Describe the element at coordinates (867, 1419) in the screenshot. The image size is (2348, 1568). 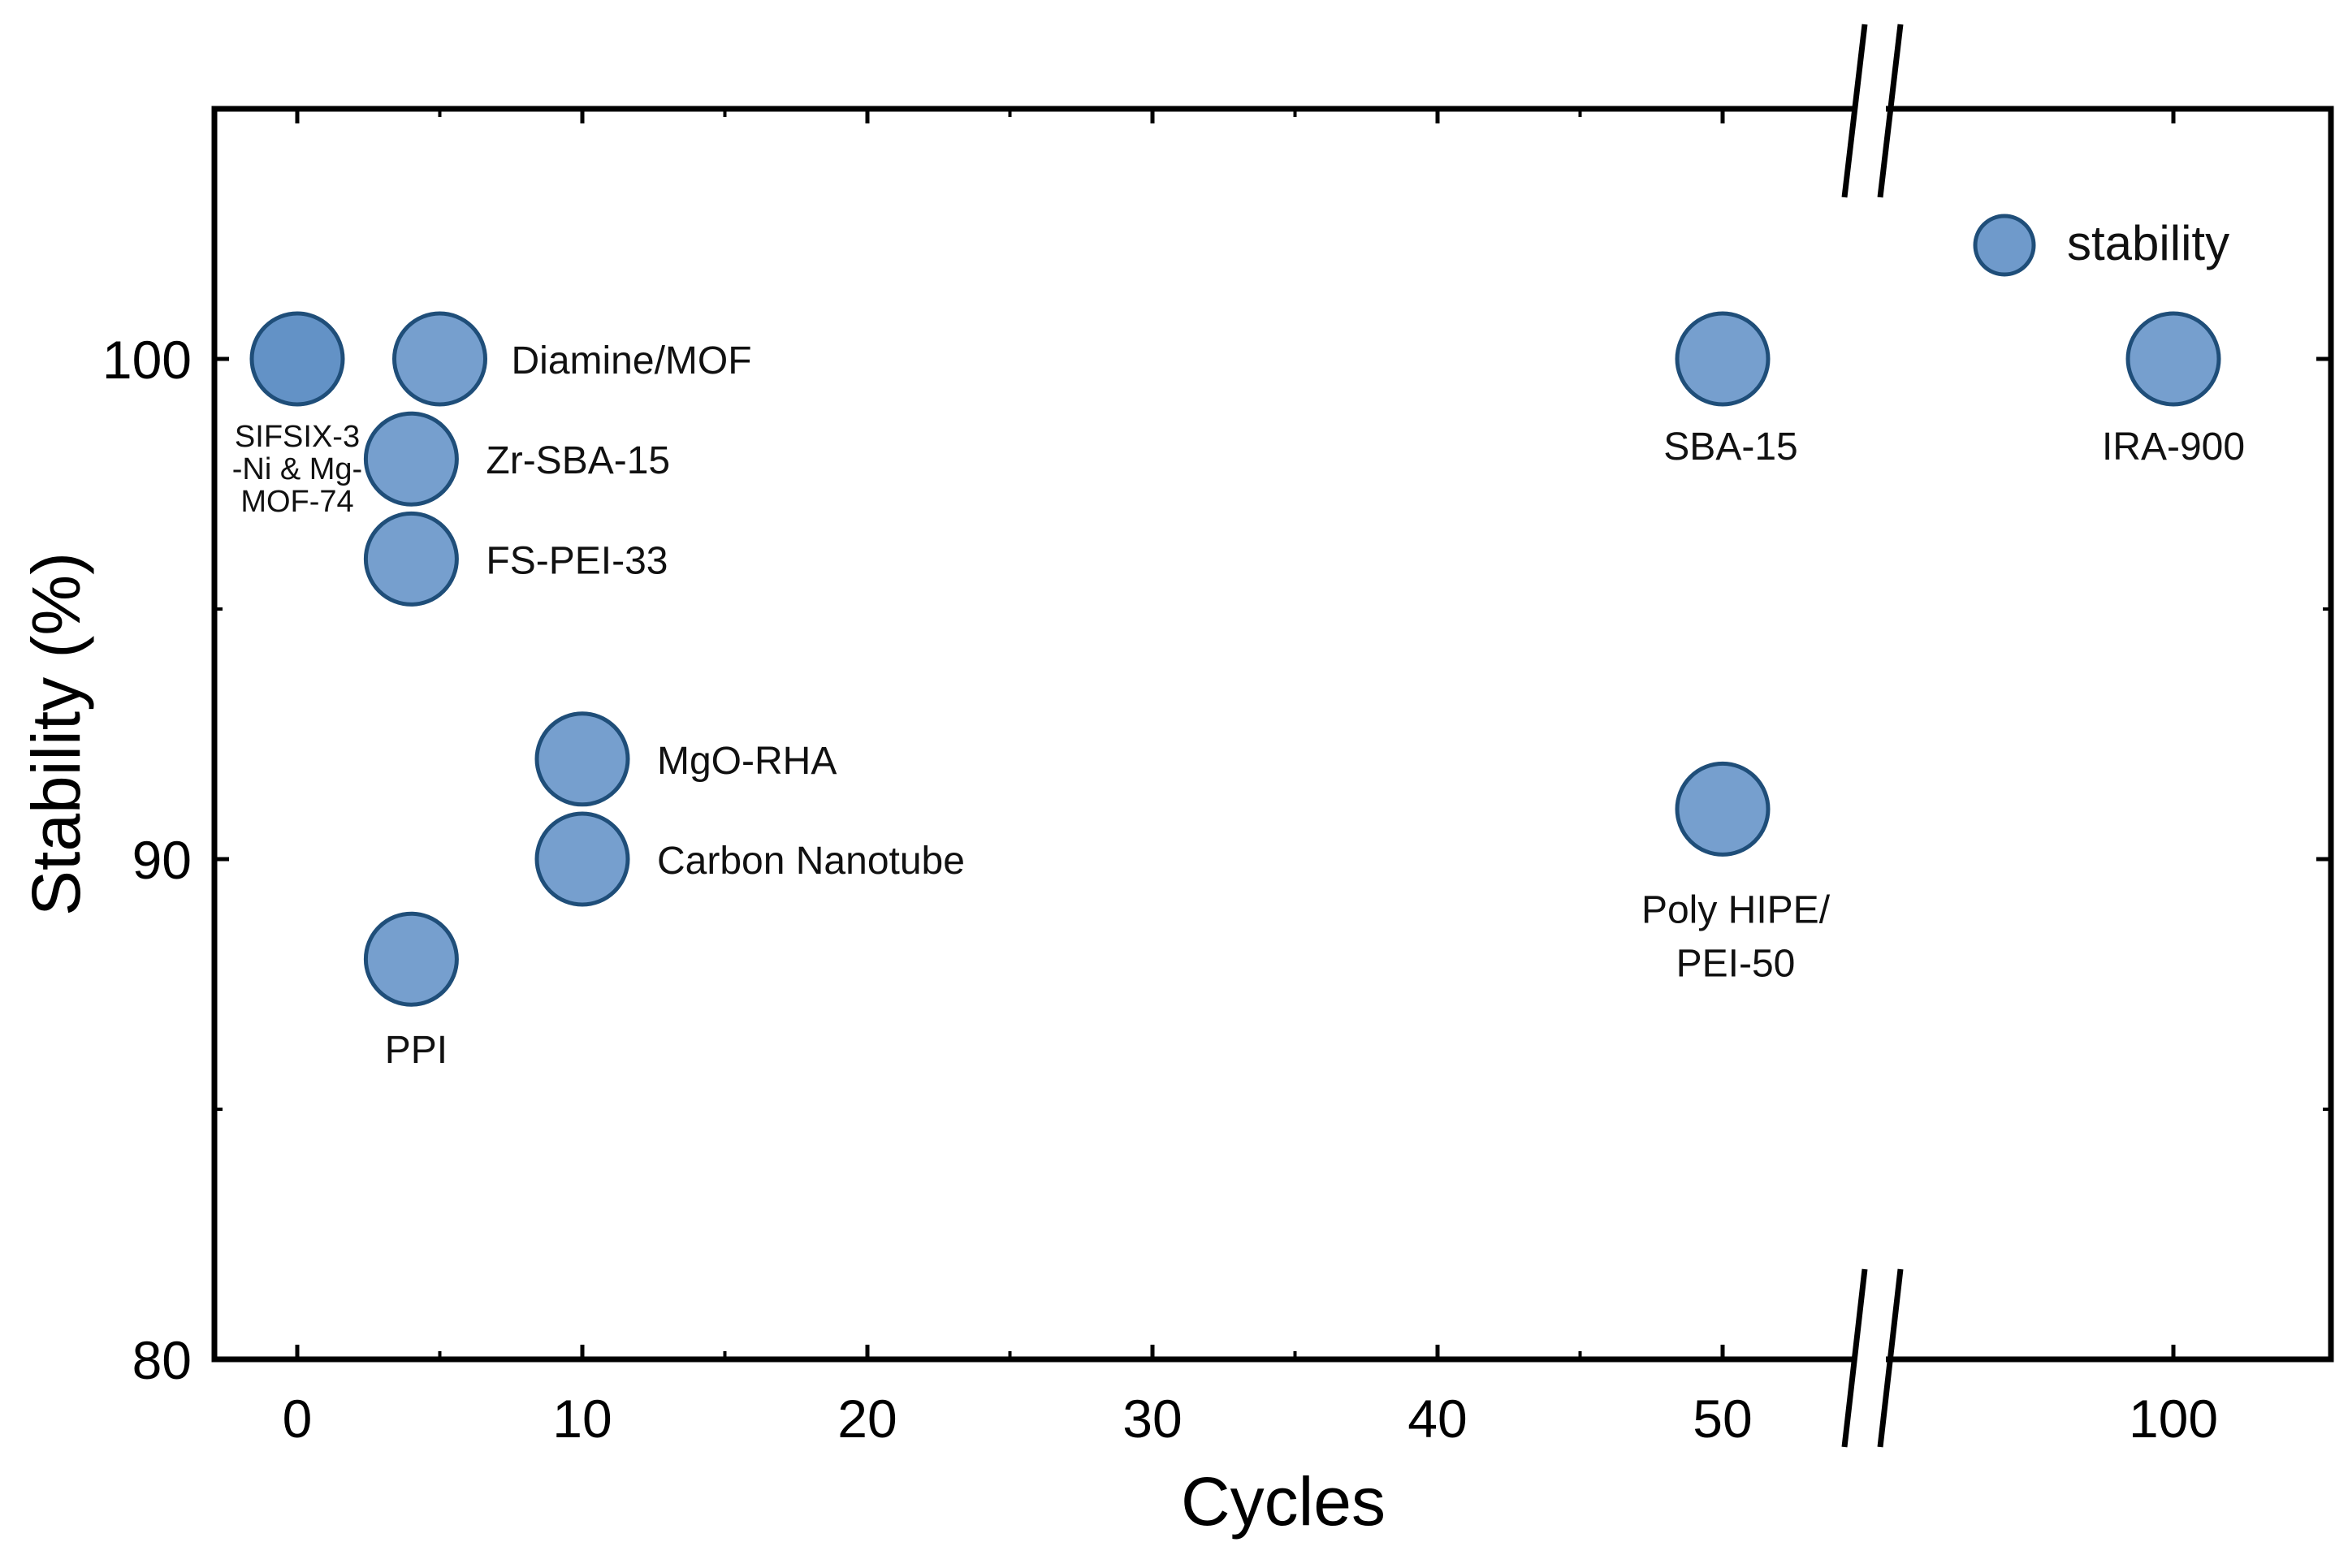
I see `x-tick-label-20: 20` at that location.